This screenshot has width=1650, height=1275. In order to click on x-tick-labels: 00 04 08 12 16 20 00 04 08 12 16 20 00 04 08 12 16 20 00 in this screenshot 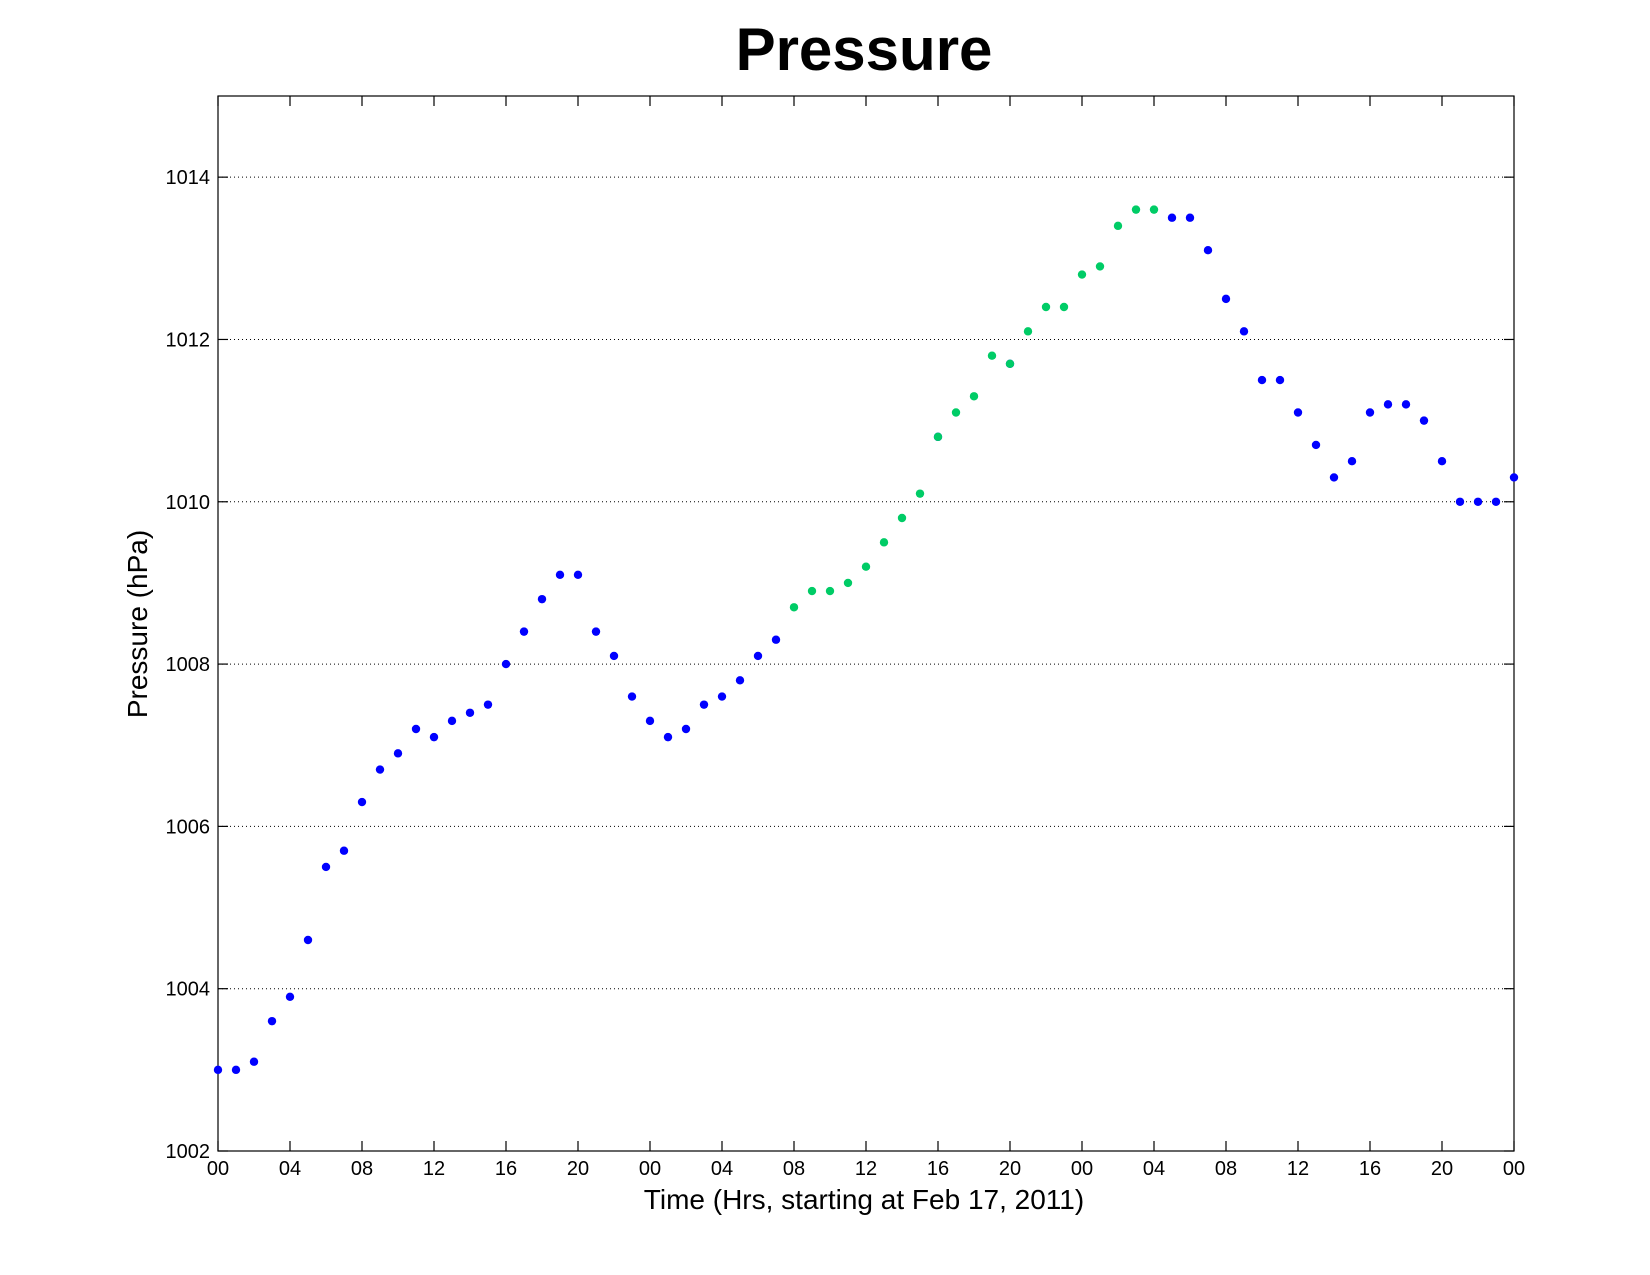, I will do `click(866, 1169)`.